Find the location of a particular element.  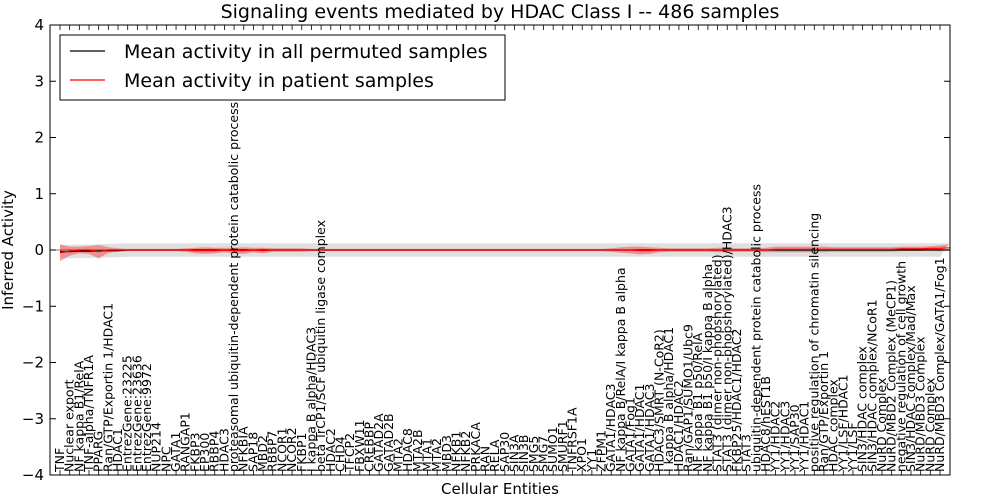

y-tick-label: −4 is located at coordinates (33, 475).